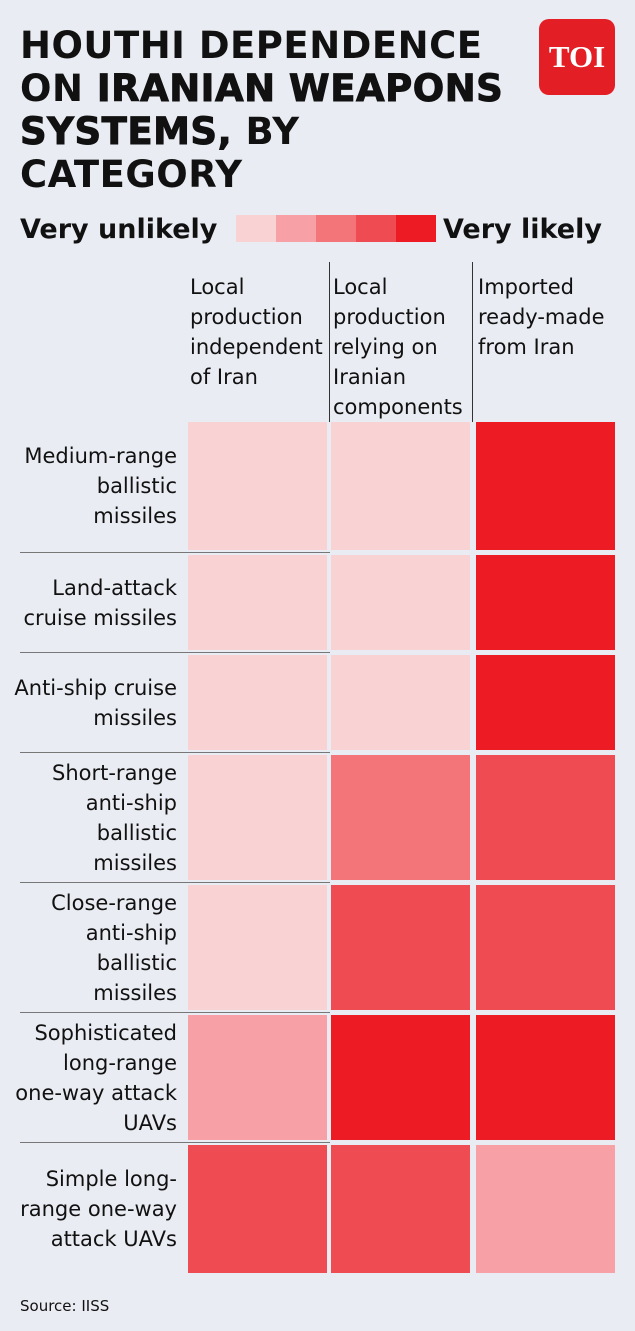 The image size is (635, 1331). What do you see at coordinates (114, 947) in the screenshot?
I see `row-label: Close-range anti-ship ballistic missiles` at bounding box center [114, 947].